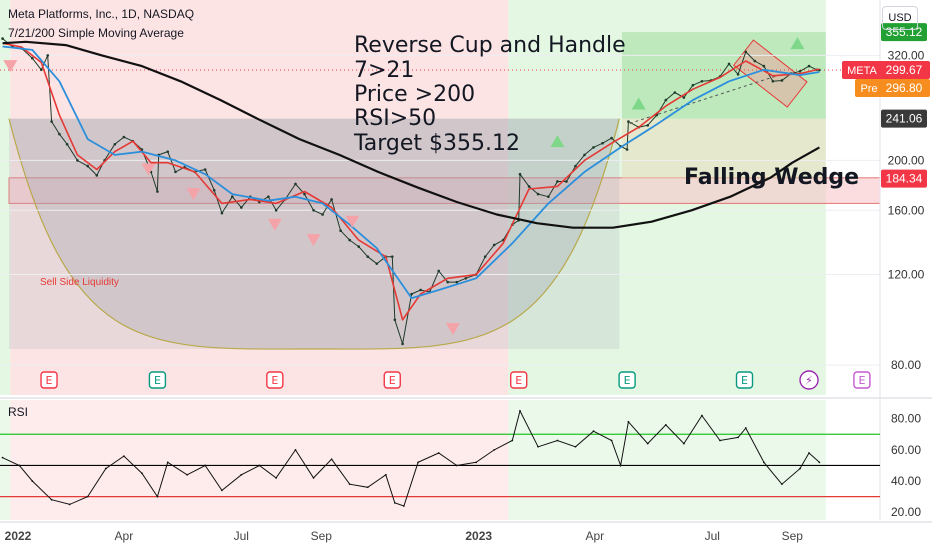 This screenshot has height=555, width=932. What do you see at coordinates (886, 105) in the screenshot?
I see `price-badges-layer: 355.12 241.06 184.34 META 299.67 Pre 296.80` at bounding box center [886, 105].